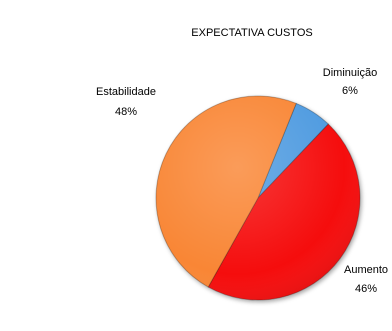 Image resolution: width=392 pixels, height=331 pixels. I want to click on slice-name-aumento: Aumento, so click(366, 270).